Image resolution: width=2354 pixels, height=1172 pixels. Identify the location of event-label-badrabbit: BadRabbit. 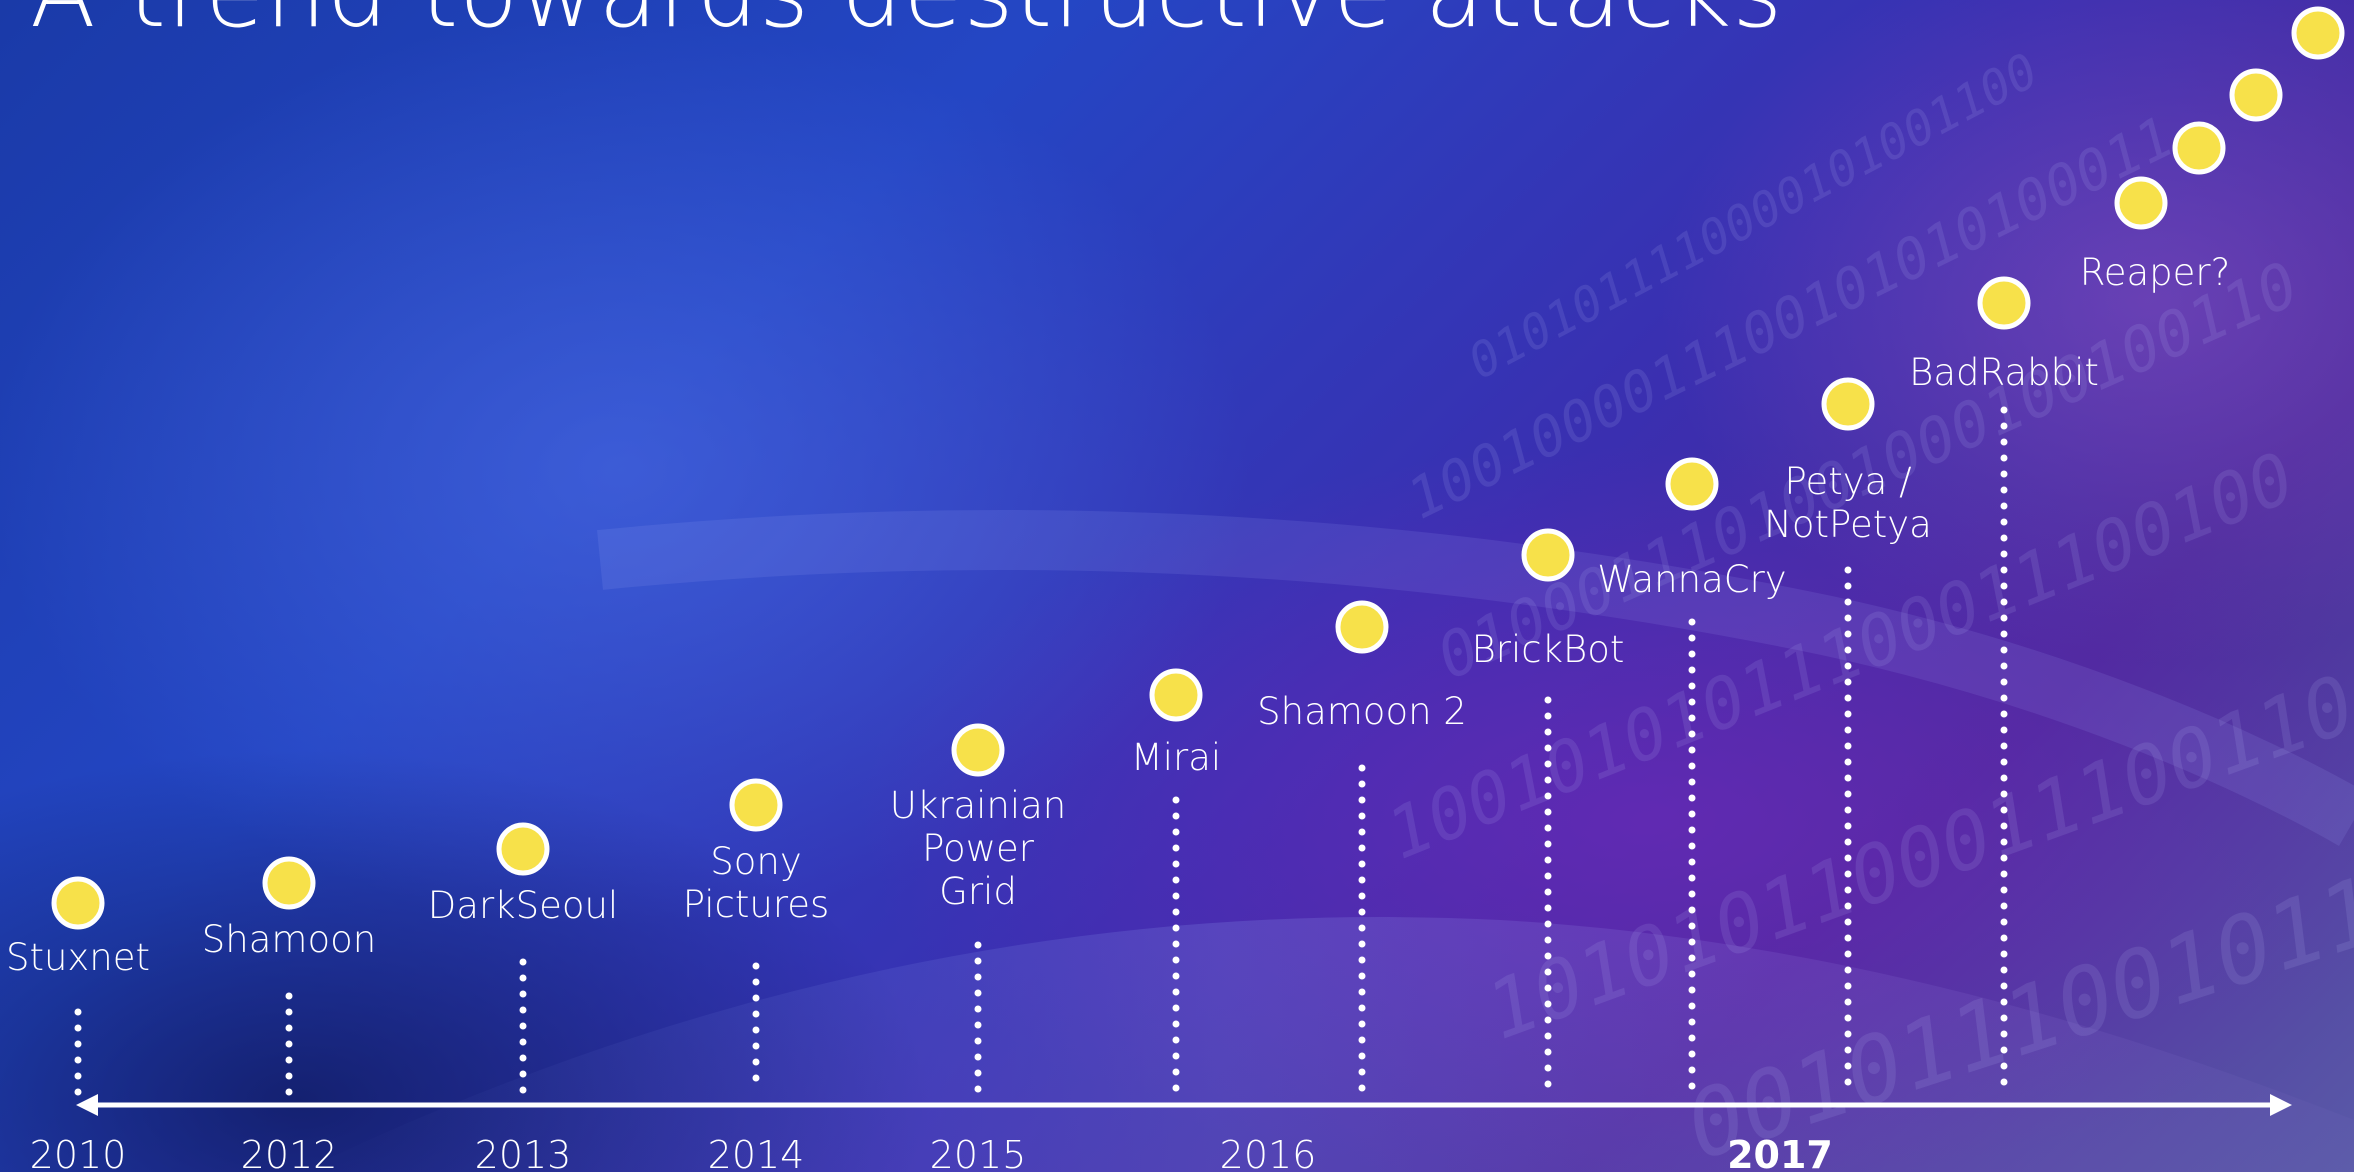
(2004, 372).